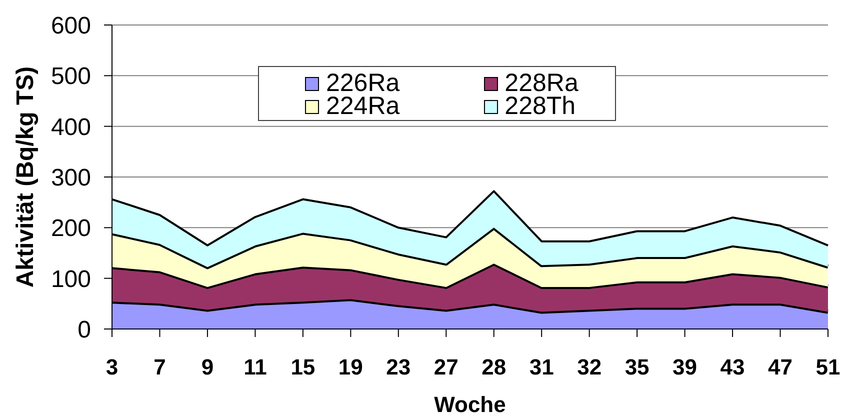  What do you see at coordinates (112, 367) in the screenshot?
I see `x-tick-label: 3` at bounding box center [112, 367].